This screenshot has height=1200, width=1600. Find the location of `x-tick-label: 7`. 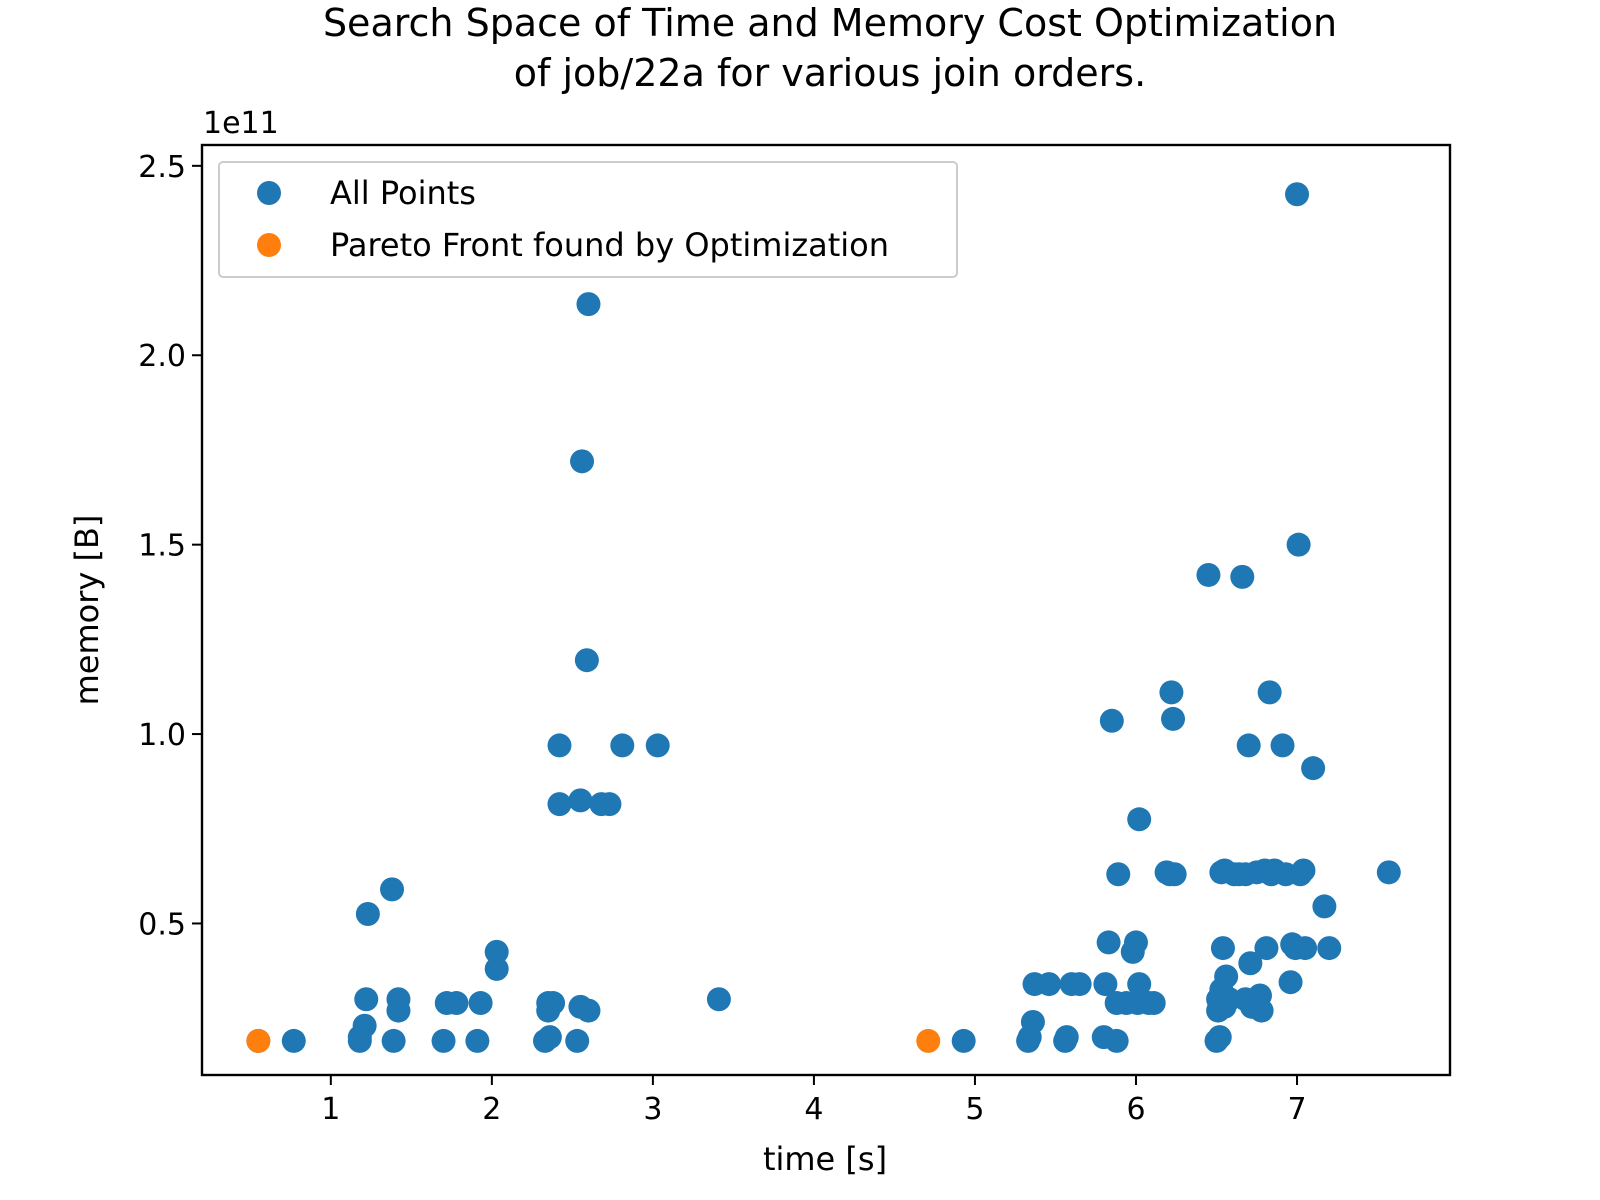

x-tick-label: 7 is located at coordinates (1296, 1109).